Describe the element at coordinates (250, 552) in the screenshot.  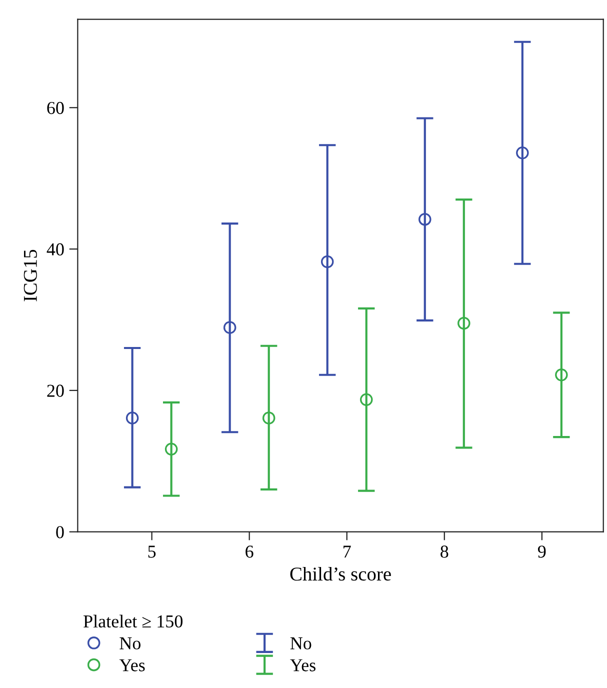
I see `x-tick-label: 6` at that location.